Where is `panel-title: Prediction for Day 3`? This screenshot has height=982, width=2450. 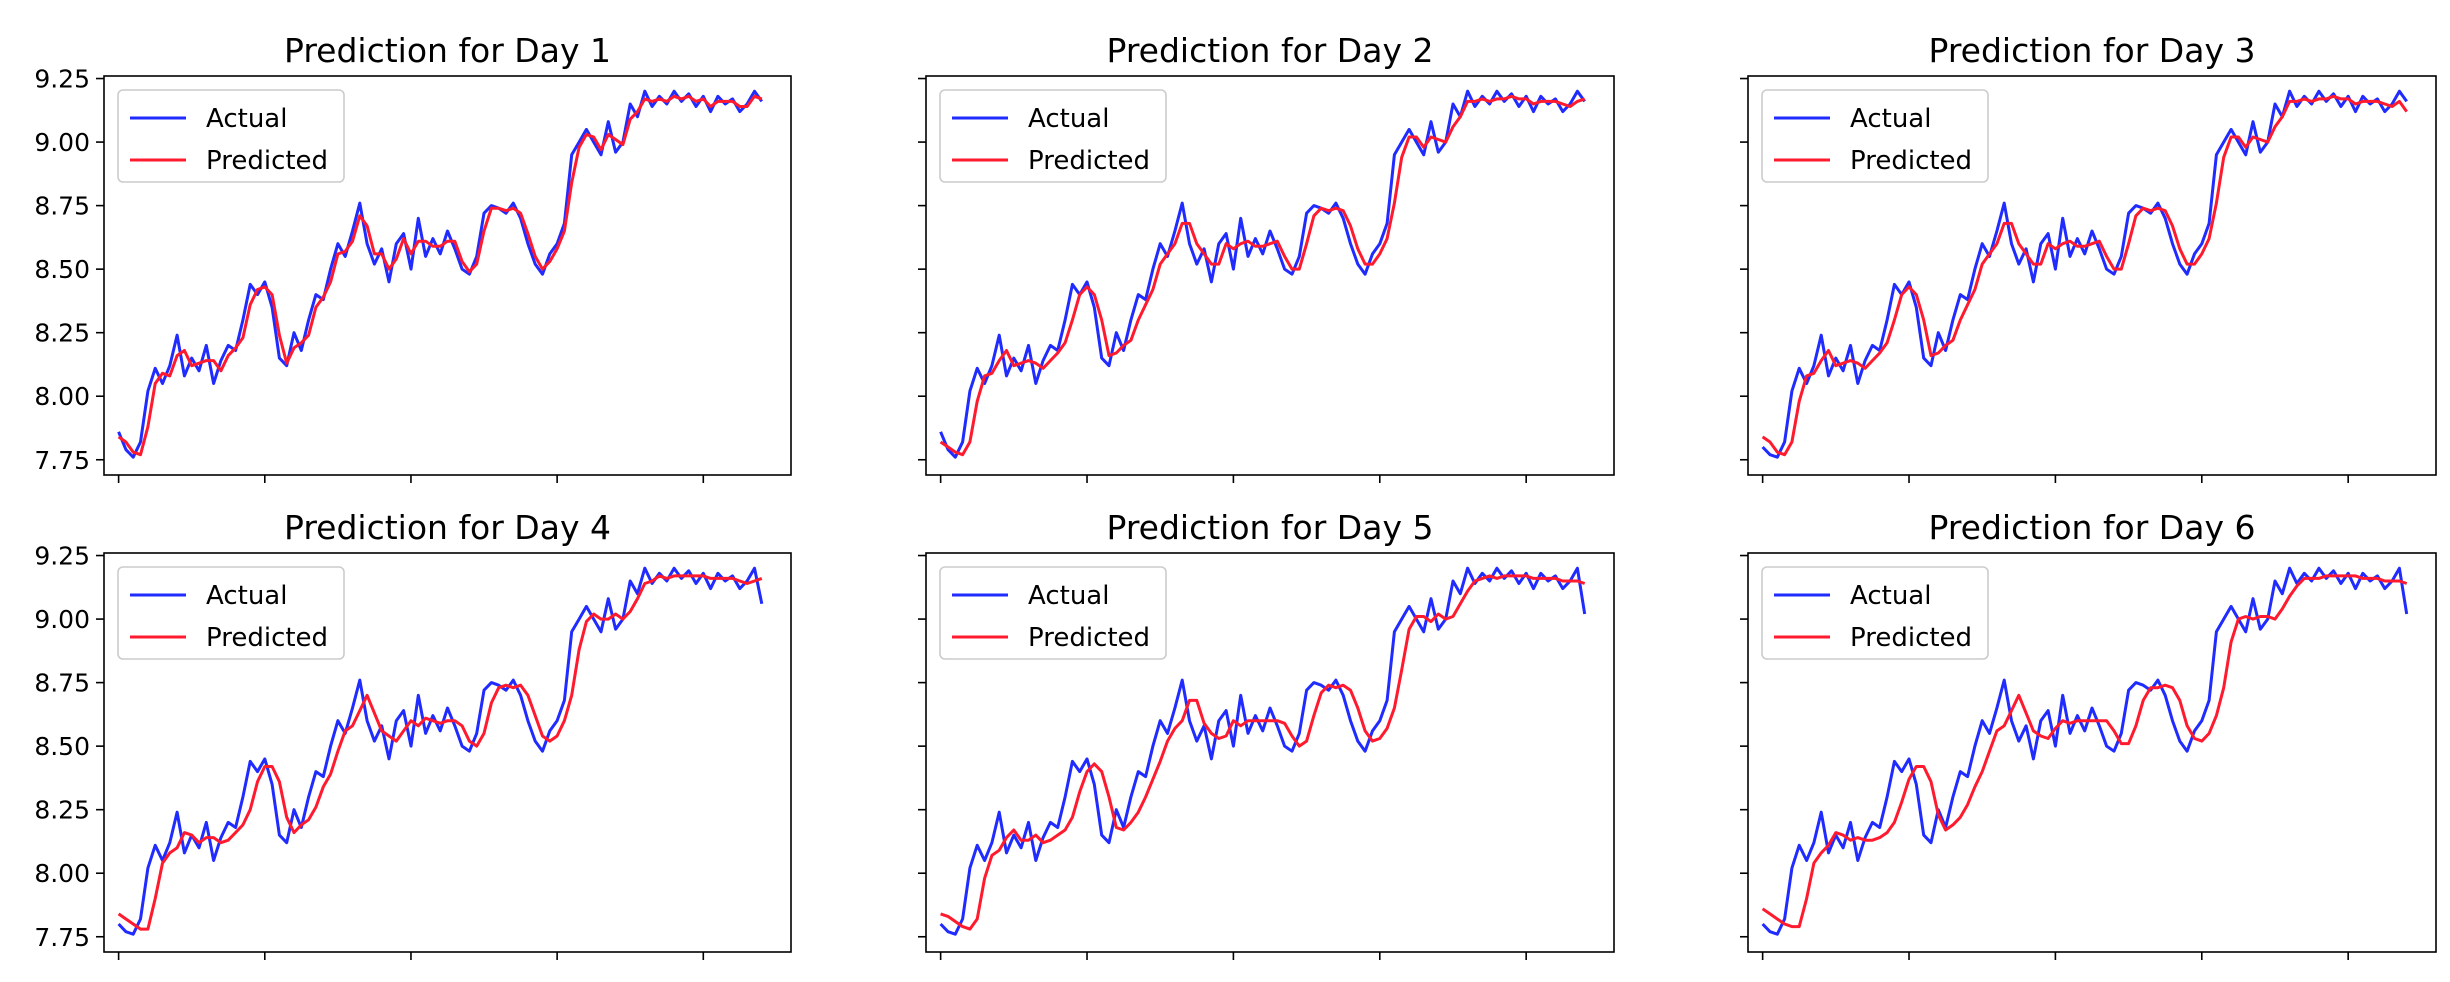
panel-title: Prediction for Day 3 is located at coordinates (2092, 50).